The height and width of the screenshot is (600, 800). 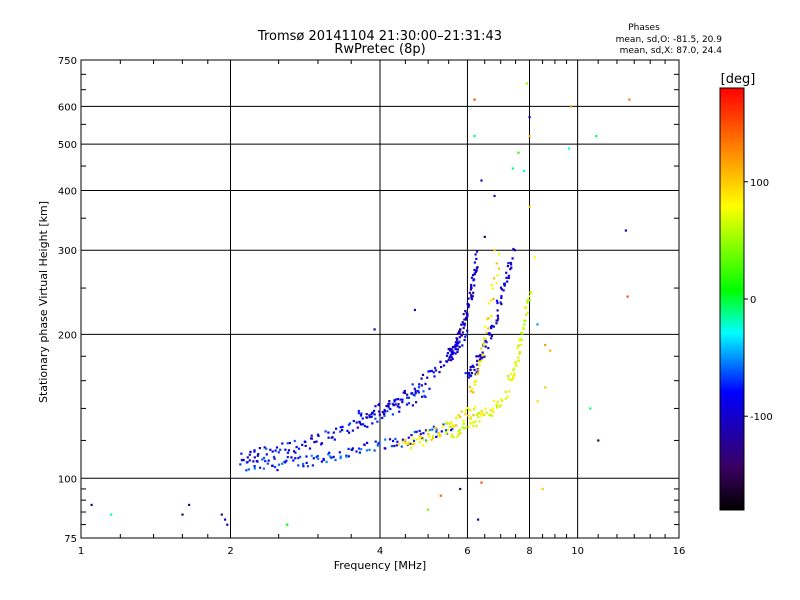 I want to click on x-tick-label: 2, so click(x=230, y=551).